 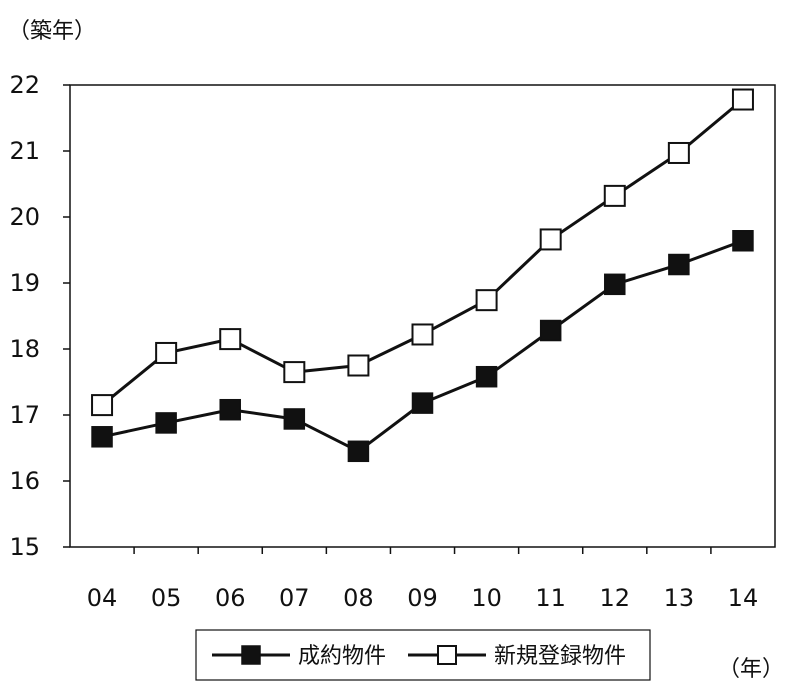 What do you see at coordinates (24, 151) in the screenshot?
I see `y-tick-label: 21` at bounding box center [24, 151].